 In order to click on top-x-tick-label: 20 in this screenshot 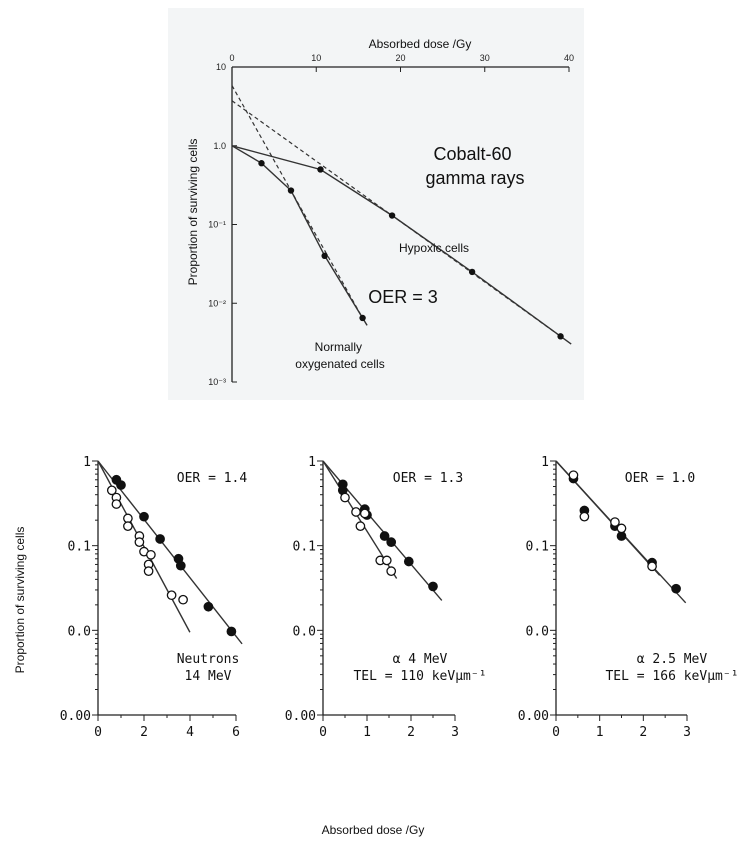, I will do `click(400, 58)`.